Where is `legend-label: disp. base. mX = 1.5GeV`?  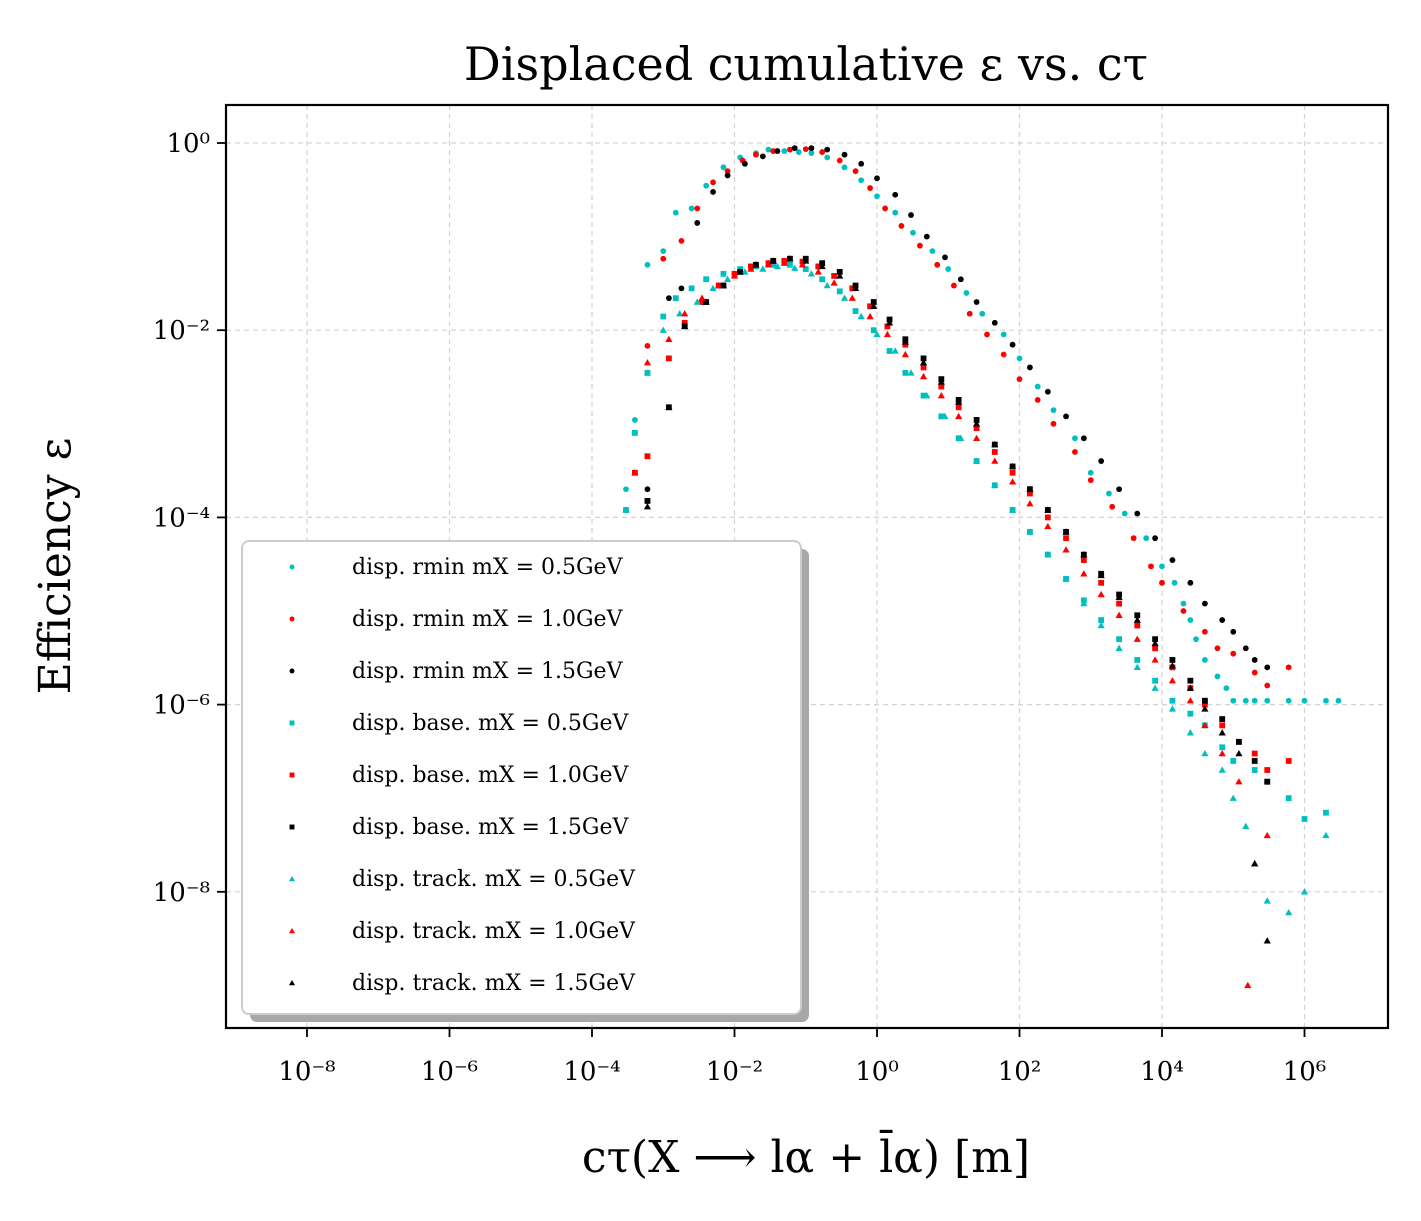 legend-label: disp. base. mX = 1.5GeV is located at coordinates (490, 827).